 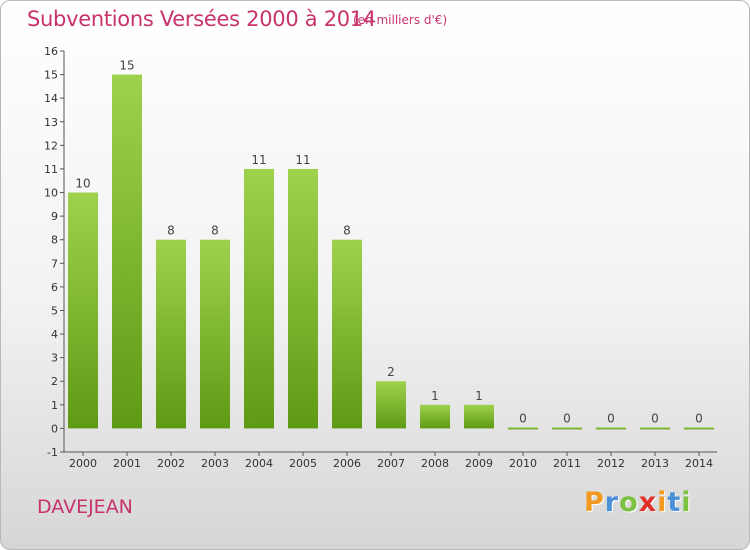 I want to click on y-tick-label: 7, so click(x=54, y=263).